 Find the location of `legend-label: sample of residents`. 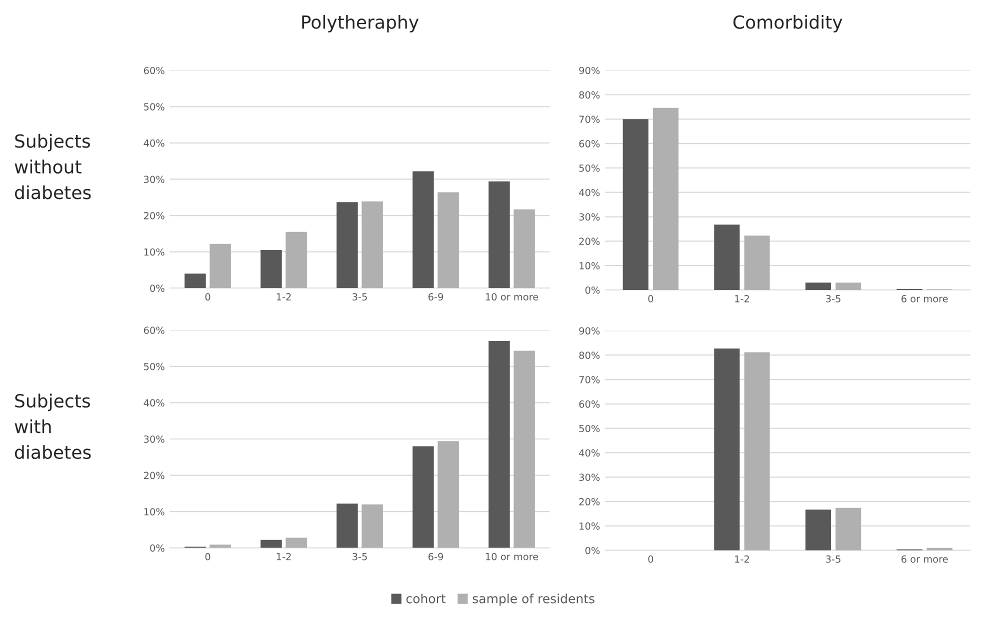

legend-label: sample of residents is located at coordinates (533, 600).